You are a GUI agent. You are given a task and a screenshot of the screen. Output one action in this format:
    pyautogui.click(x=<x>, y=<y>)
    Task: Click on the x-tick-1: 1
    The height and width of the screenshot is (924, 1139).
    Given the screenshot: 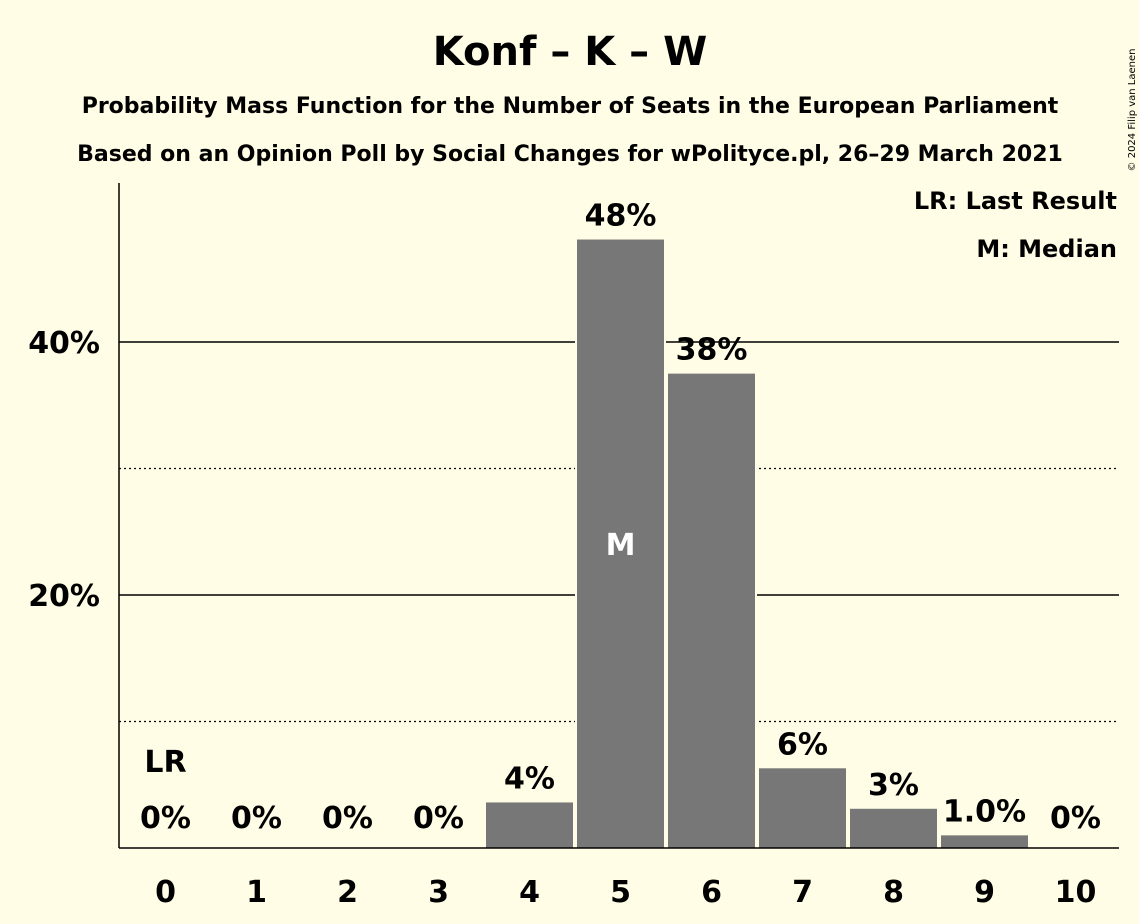 What is the action you would take?
    pyautogui.click(x=256, y=892)
    